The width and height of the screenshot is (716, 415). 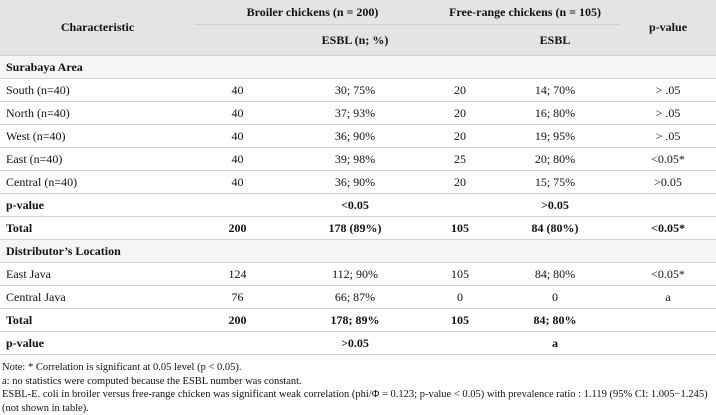 I want to click on table-row: Surabaya Area, so click(x=358, y=67).